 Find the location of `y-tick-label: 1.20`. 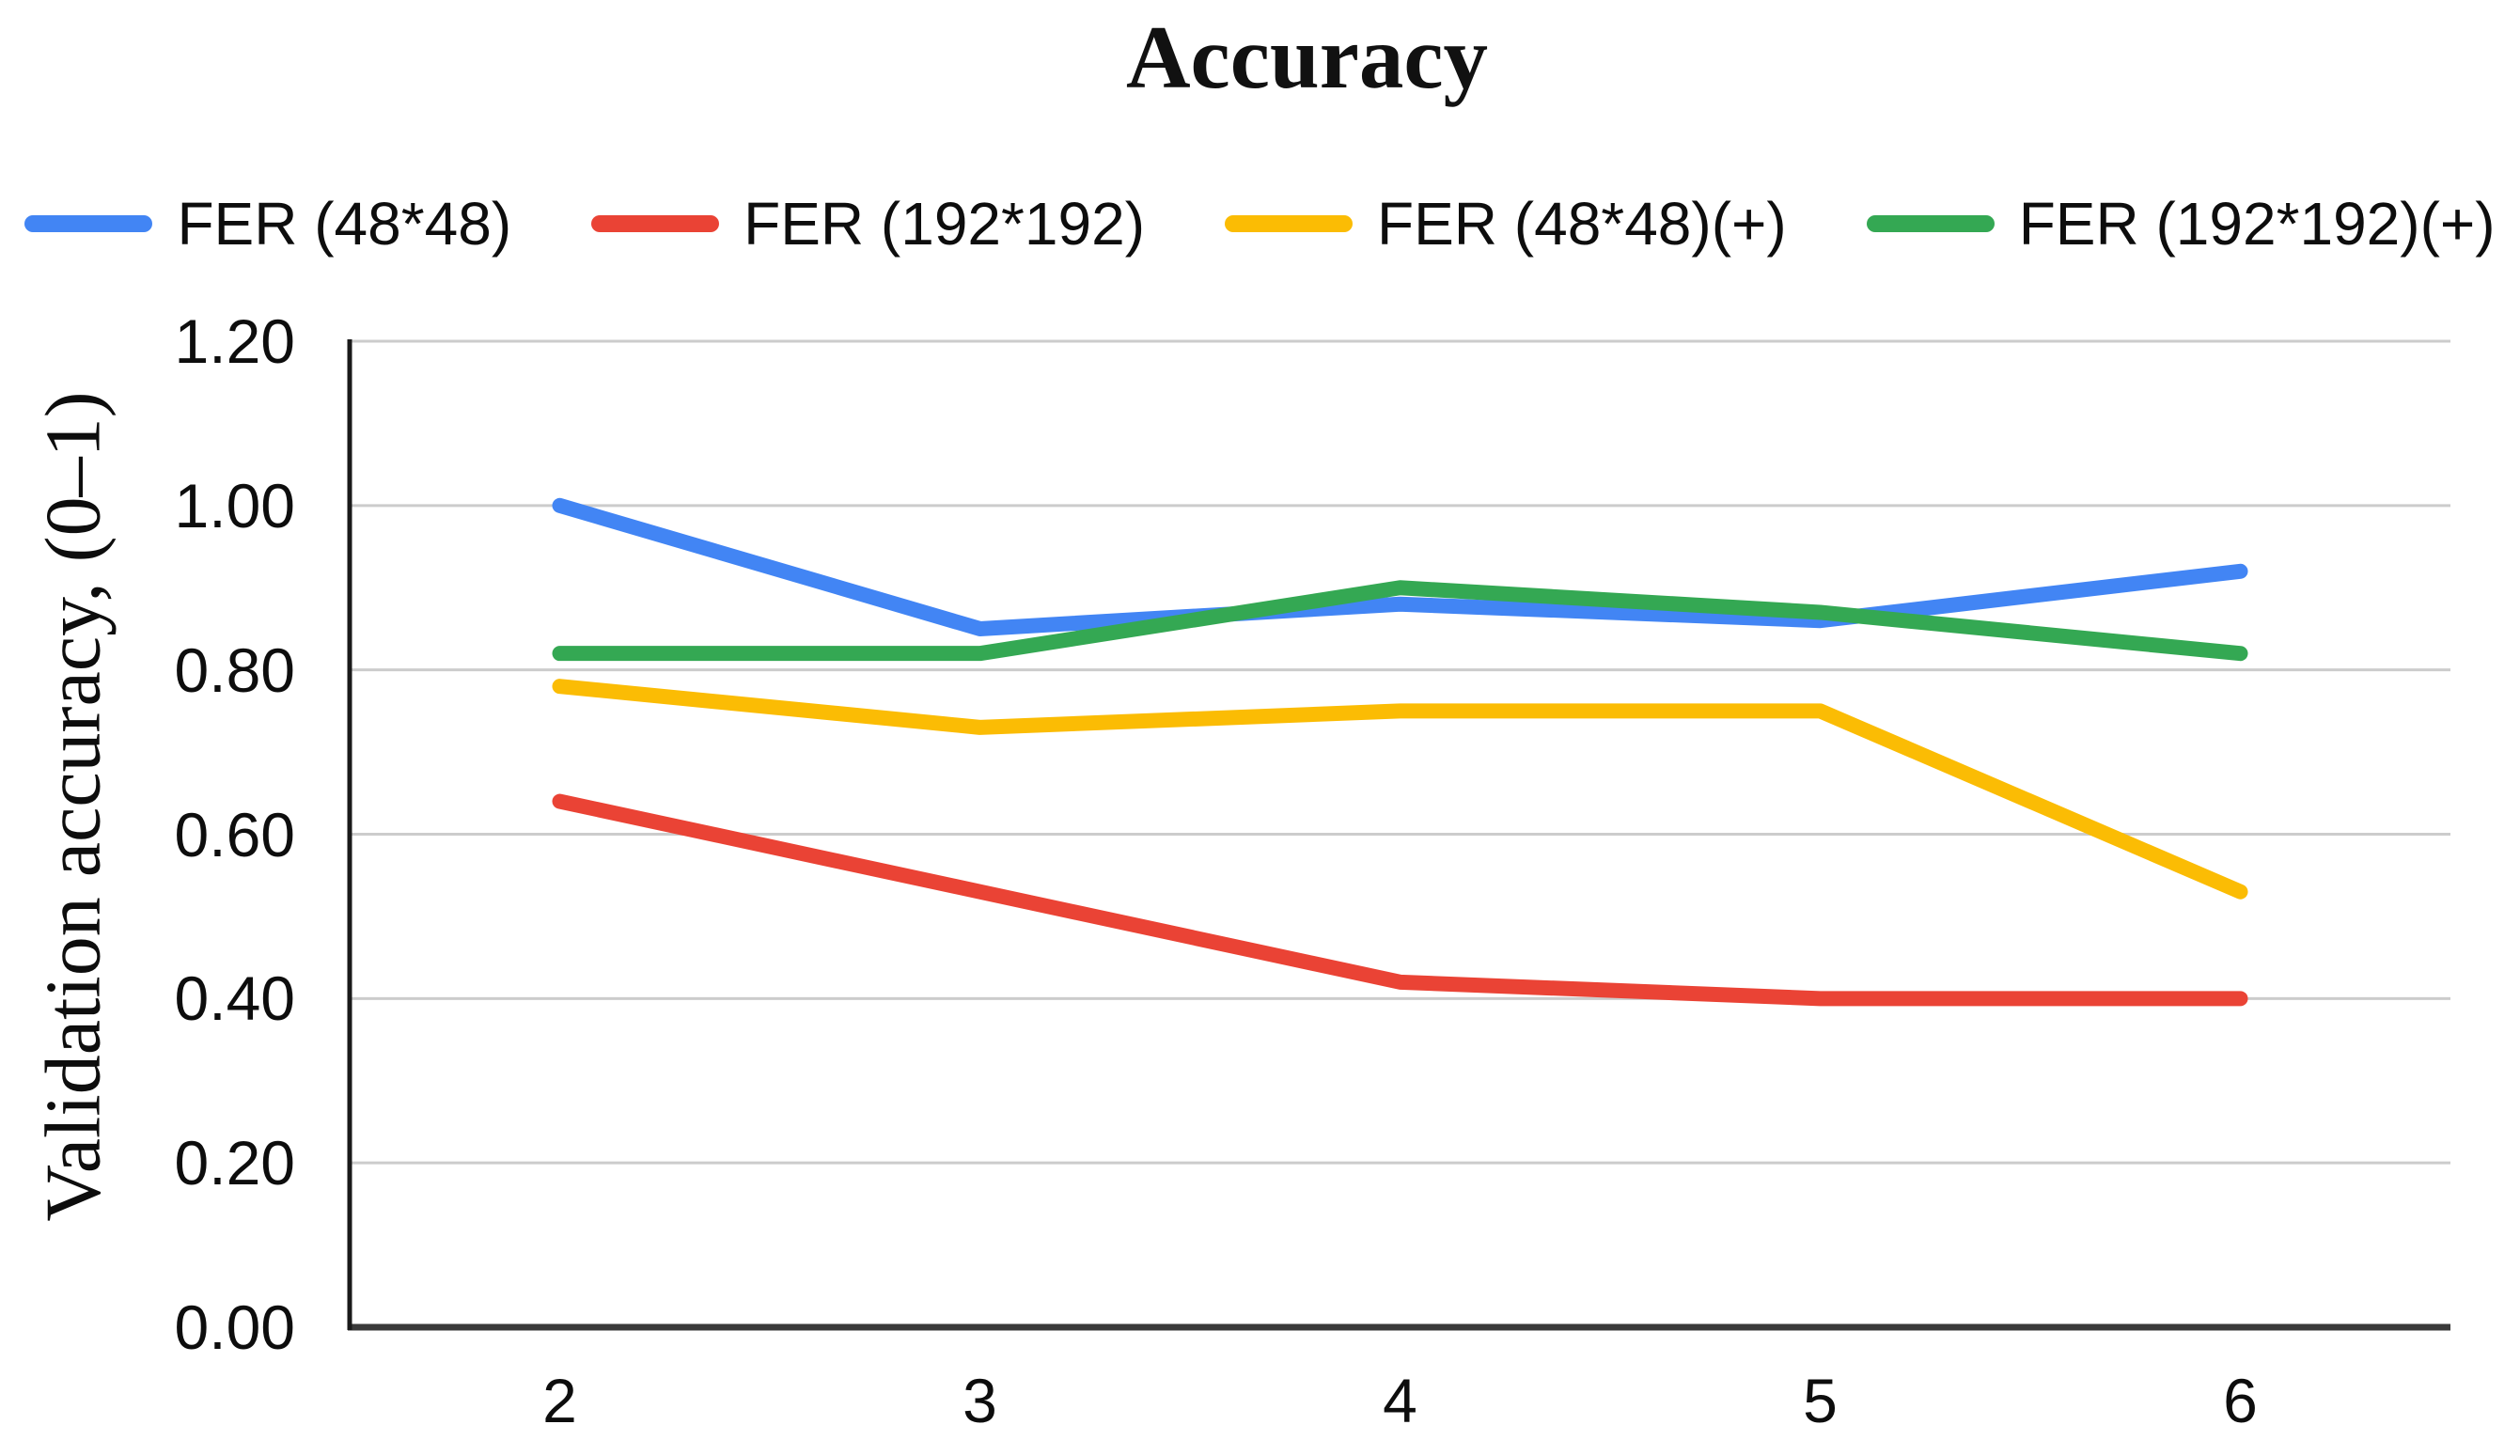

y-tick-label: 1.20 is located at coordinates (235, 341).